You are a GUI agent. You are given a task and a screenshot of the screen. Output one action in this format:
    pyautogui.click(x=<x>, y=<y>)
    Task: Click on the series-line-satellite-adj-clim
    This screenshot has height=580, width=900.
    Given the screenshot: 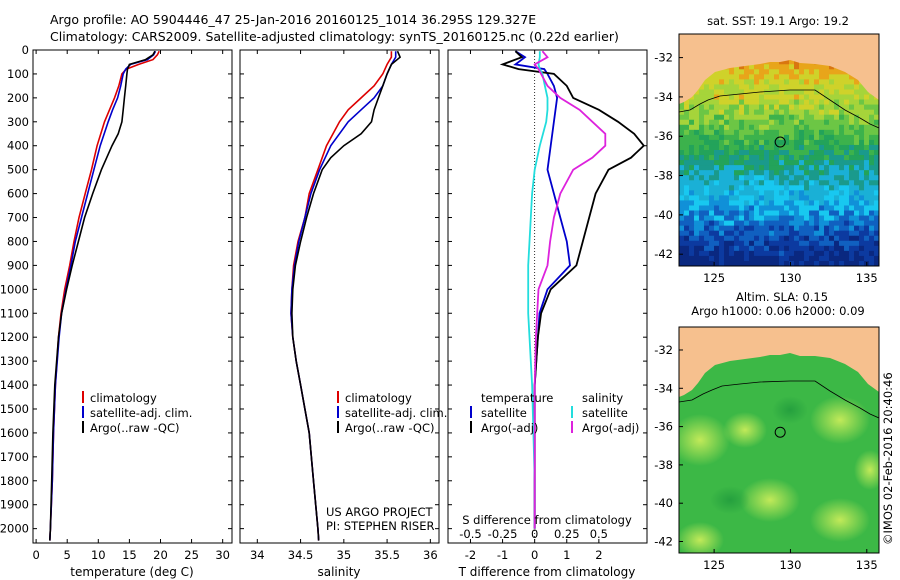 What is the action you would take?
    pyautogui.click(x=343, y=296)
    